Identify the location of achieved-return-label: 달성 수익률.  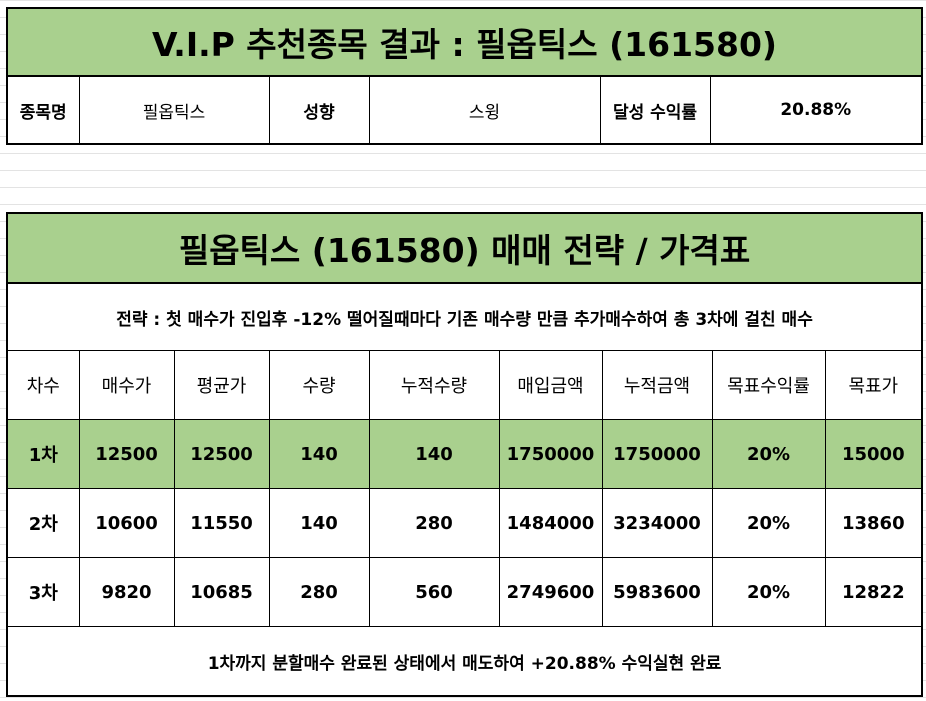
(655, 110).